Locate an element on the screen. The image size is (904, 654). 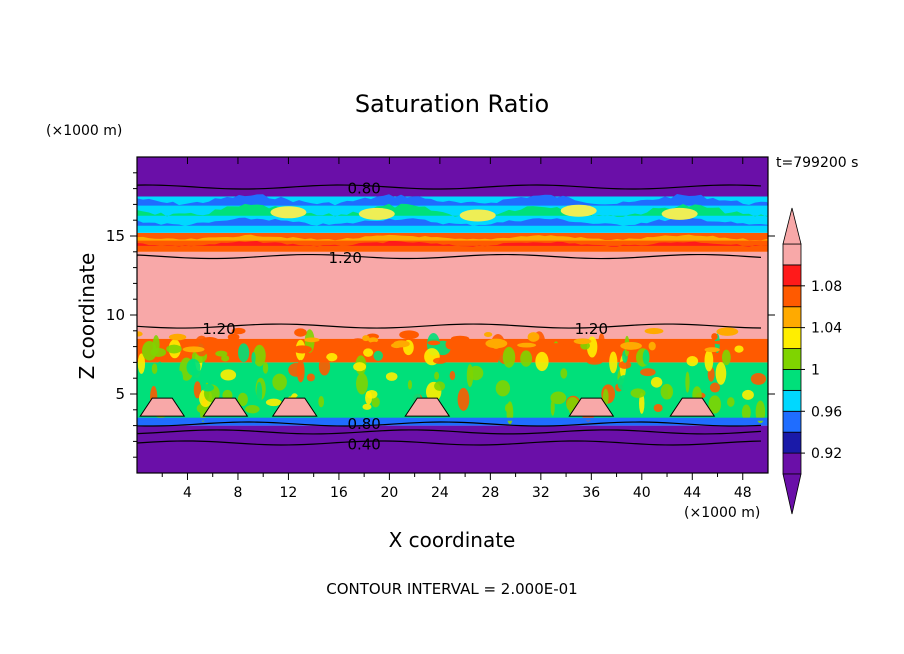
chart-title: Saturation Ratio is located at coordinates (452, 104).